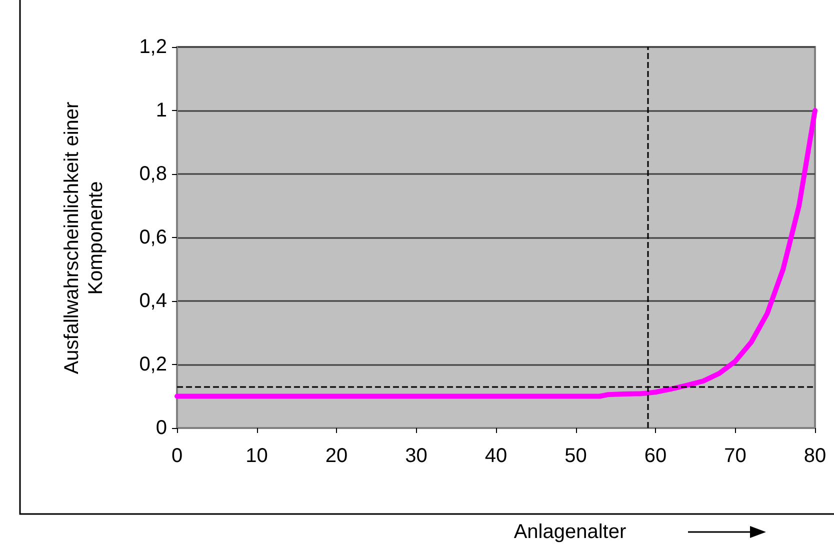 Image resolution: width=834 pixels, height=545 pixels. What do you see at coordinates (84, 237) in the screenshot?
I see `y-axis-title: Ausfallwahrscheinlichkeit einer Komponente` at bounding box center [84, 237].